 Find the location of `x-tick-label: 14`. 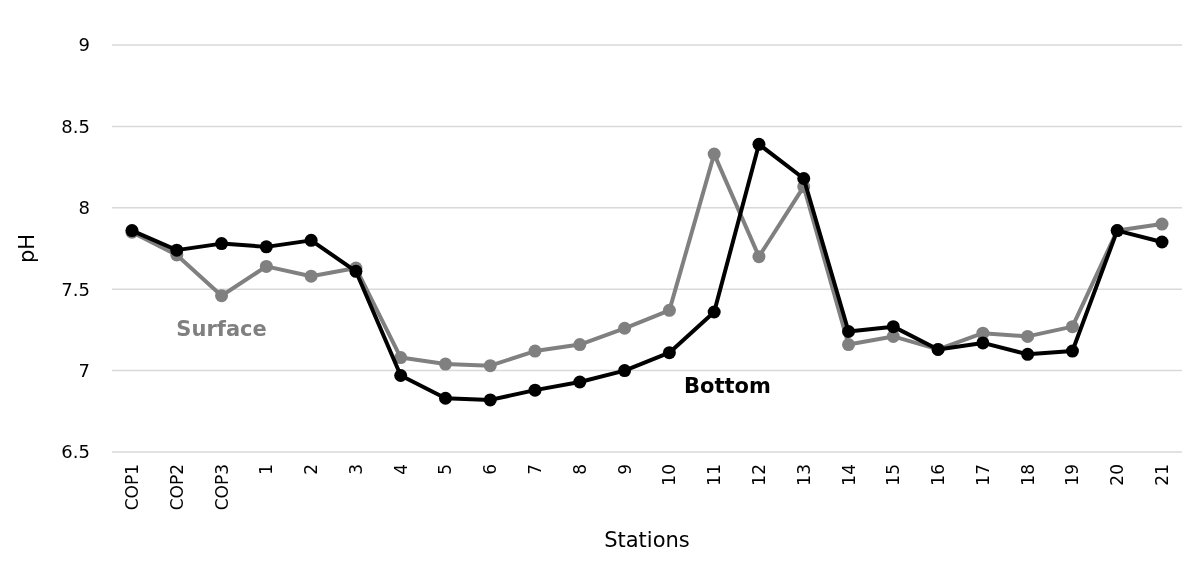

x-tick-label: 14 is located at coordinates (848, 475).